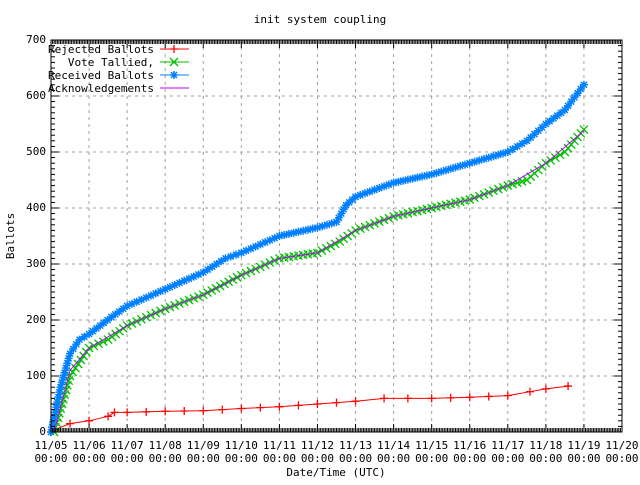 The image size is (640, 485). Describe the element at coordinates (469, 445) in the screenshot. I see `x-tick-label-date: 11/16` at that location.